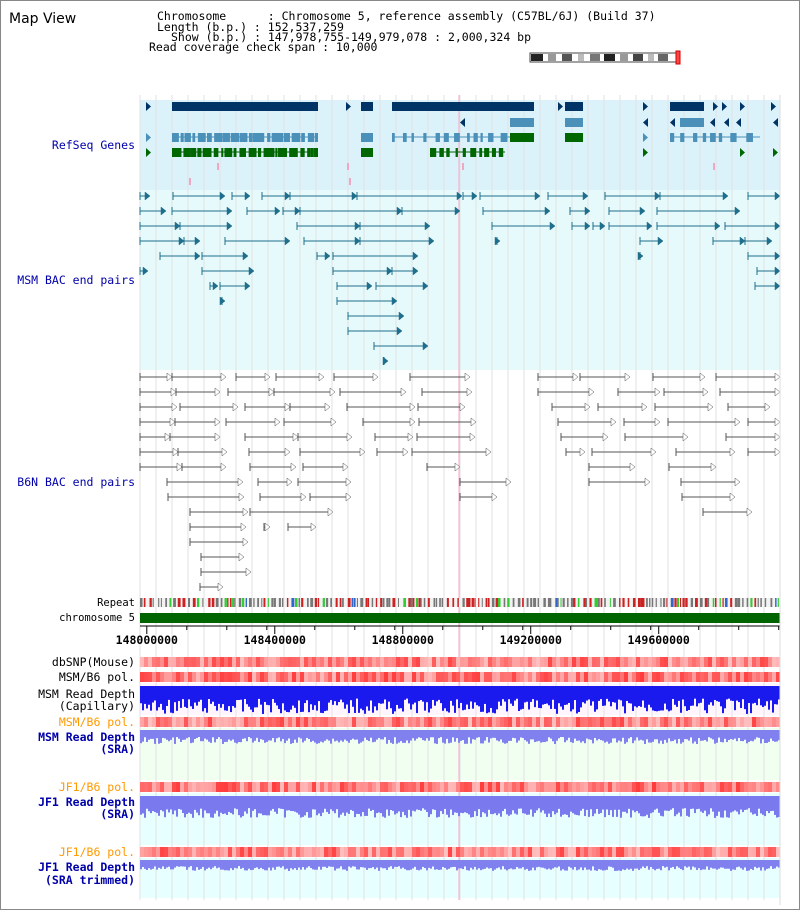 The width and height of the screenshot is (800, 910). Describe the element at coordinates (76, 482) in the screenshot. I see `track-label-b6n-bac: B6N BAC end pairs` at that location.